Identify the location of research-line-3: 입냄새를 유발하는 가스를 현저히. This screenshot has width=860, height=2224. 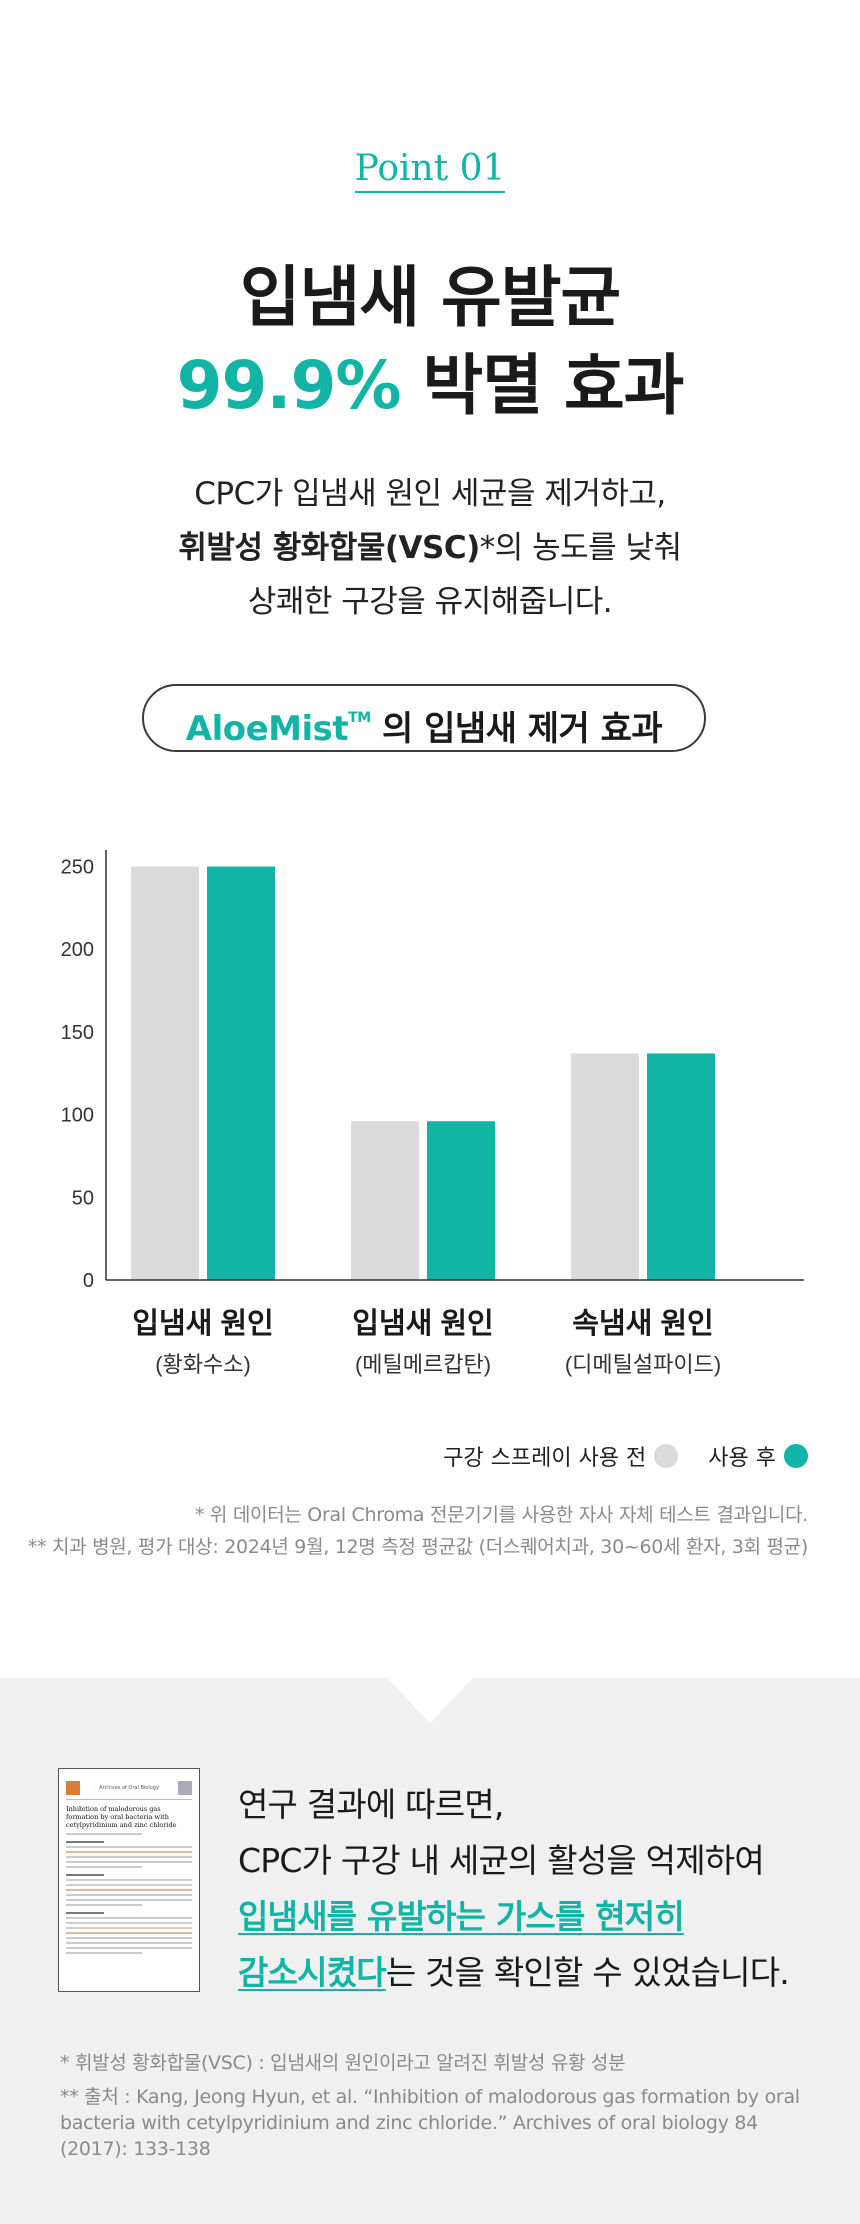
(461, 1914).